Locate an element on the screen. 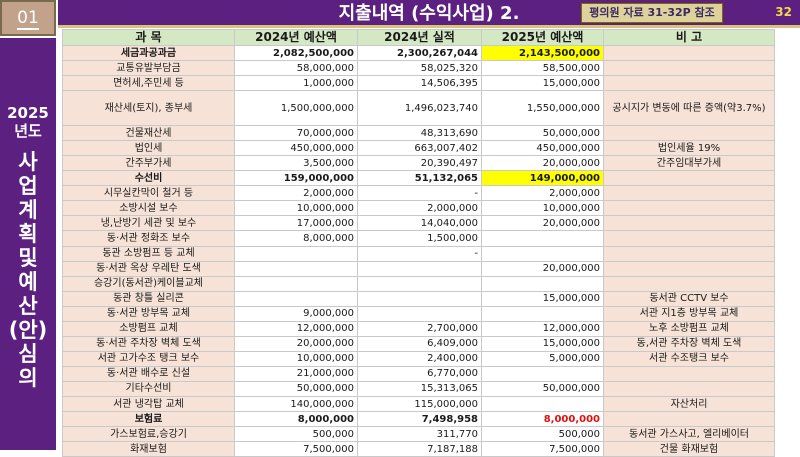 The height and width of the screenshot is (457, 800). sidebar-vertical-char: 사 is located at coordinates (28, 162).